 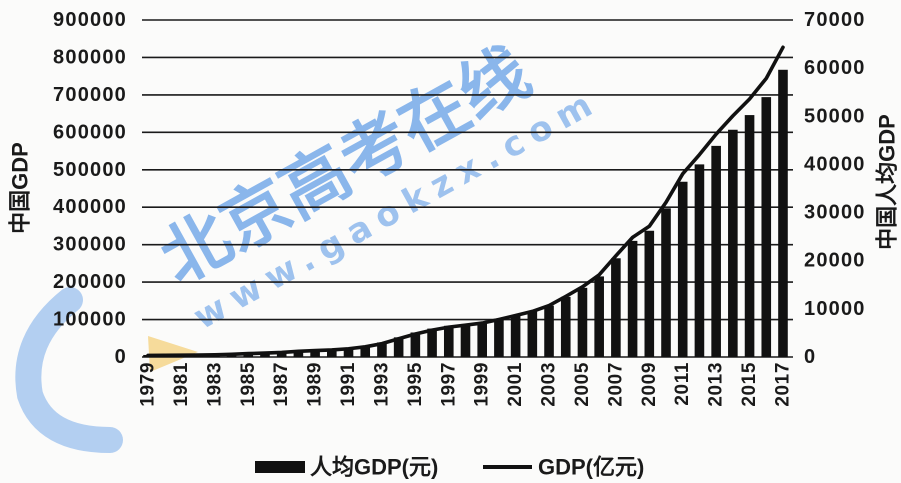 What do you see at coordinates (591, 467) in the screenshot?
I see `legend-label-gdp: GDP(亿元)` at bounding box center [591, 467].